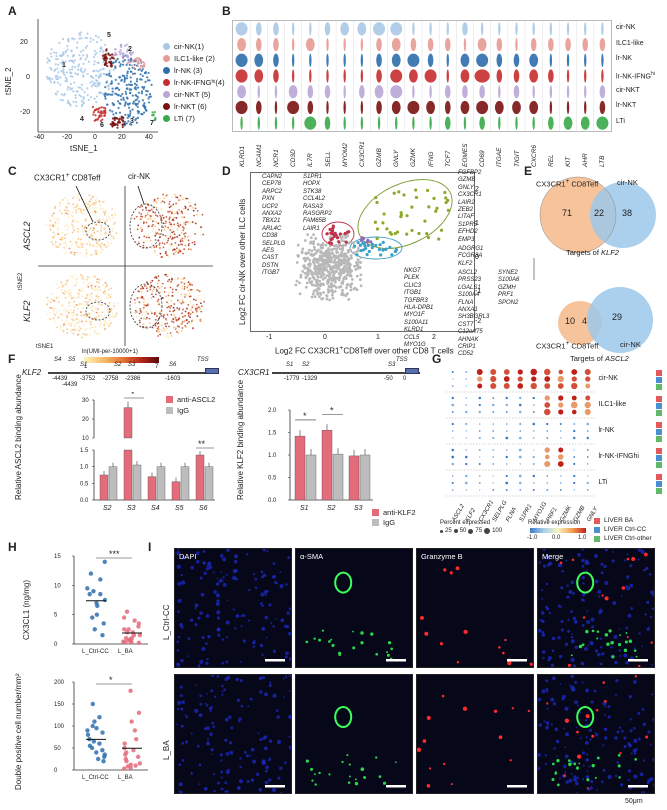 The image size is (667, 810). What do you see at coordinates (294, 158) in the screenshot?
I see `violin-gene-label: CD3D` at bounding box center [294, 158].